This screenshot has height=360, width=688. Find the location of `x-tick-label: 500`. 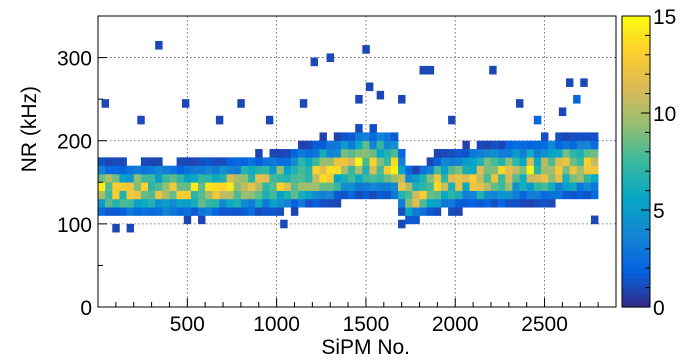

x-tick-label: 500 is located at coordinates (187, 324).